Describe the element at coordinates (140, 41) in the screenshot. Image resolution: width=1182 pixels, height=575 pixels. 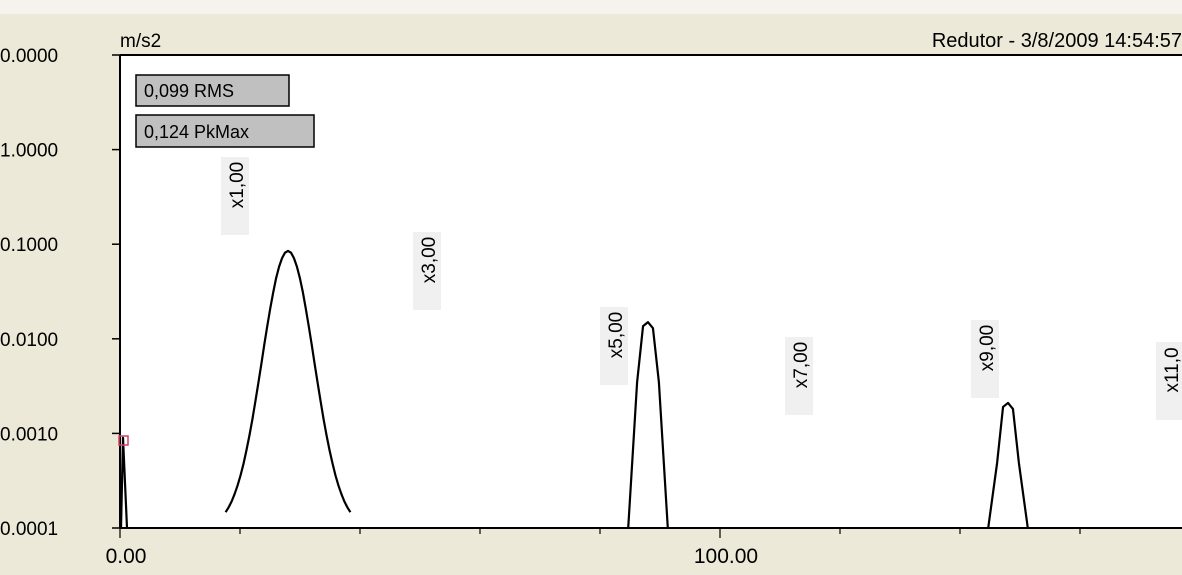
I see `y-axis-label: m/s2` at that location.